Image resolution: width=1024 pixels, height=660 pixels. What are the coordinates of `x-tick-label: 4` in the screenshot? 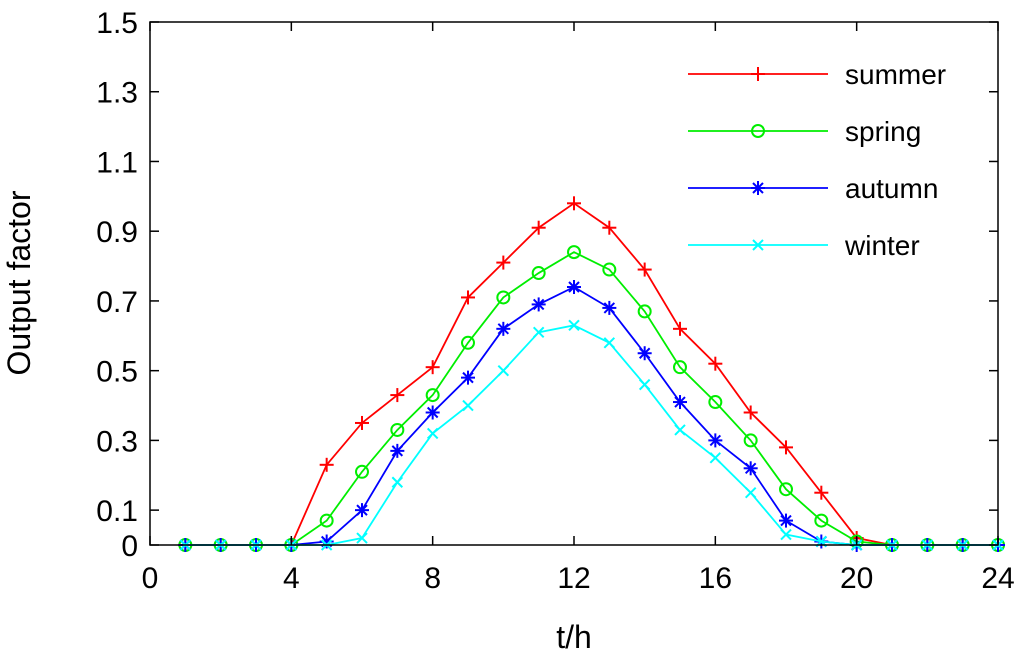 It's located at (291, 578).